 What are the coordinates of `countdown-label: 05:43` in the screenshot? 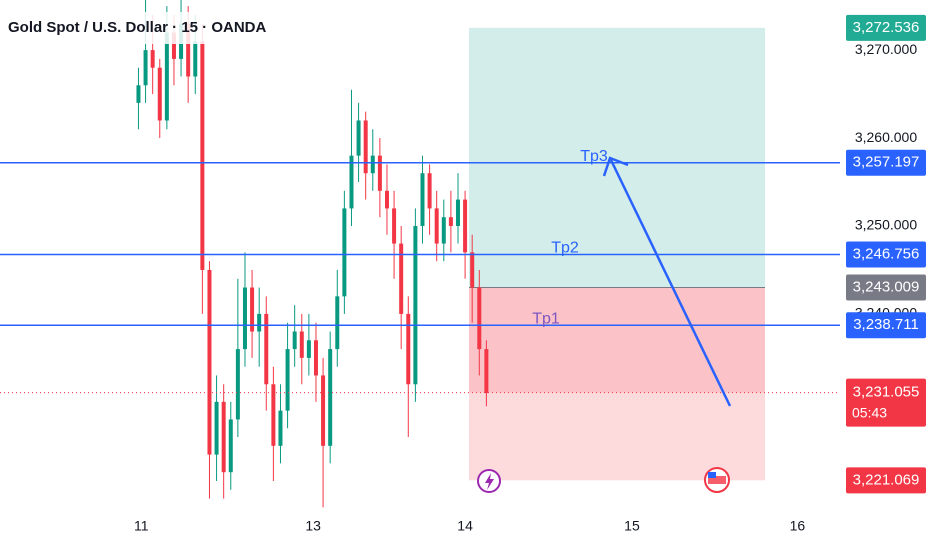 It's located at (869, 412).